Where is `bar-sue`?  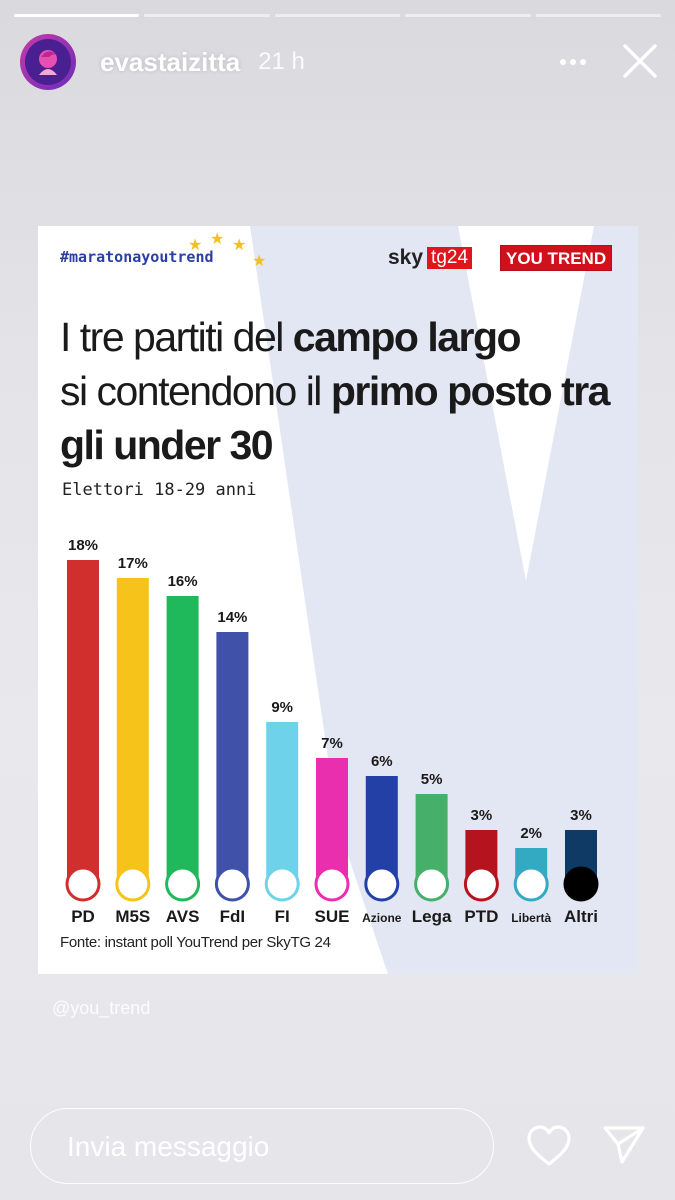
bar-sue is located at coordinates (332, 821).